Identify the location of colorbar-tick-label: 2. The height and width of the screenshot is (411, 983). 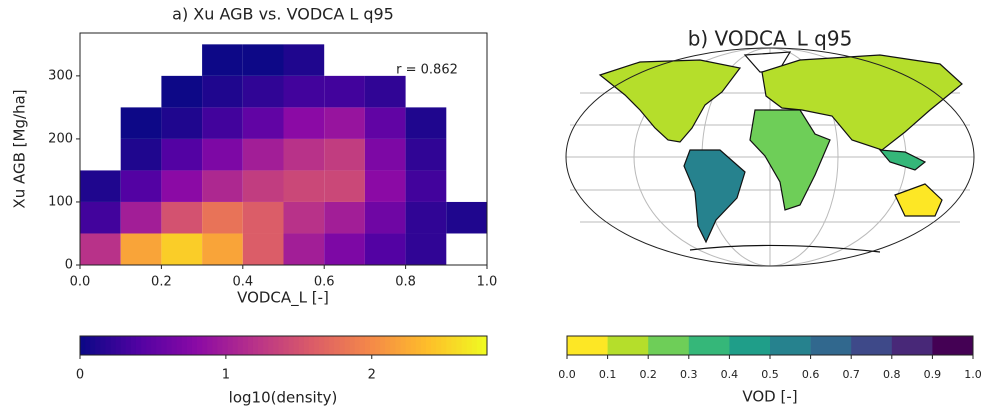
(372, 375).